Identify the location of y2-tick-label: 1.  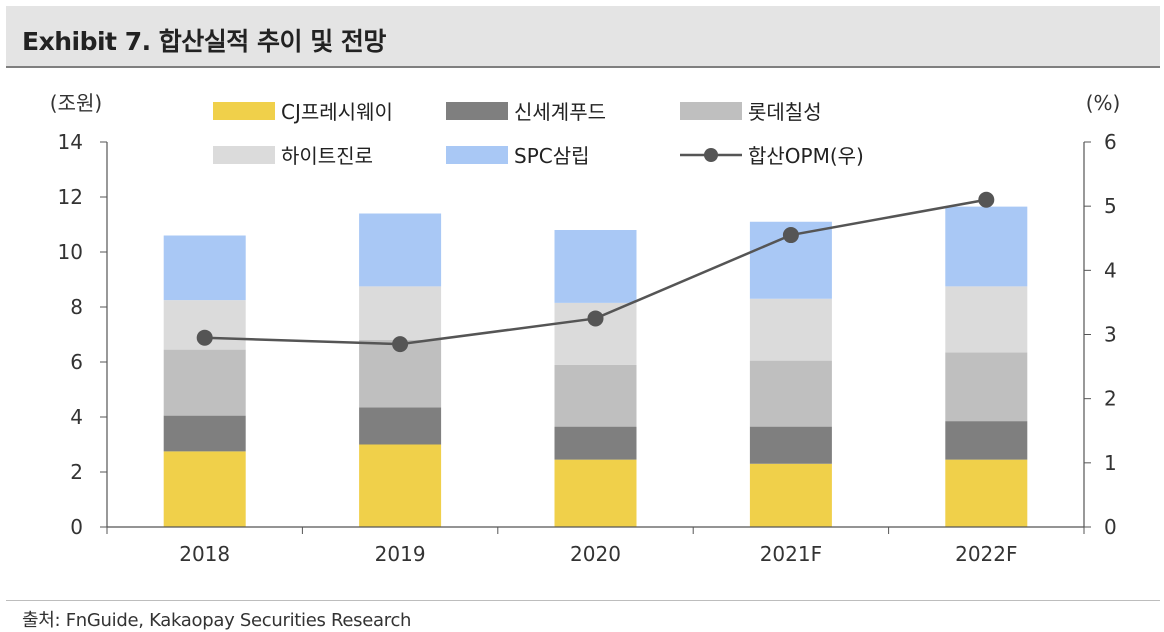
(1110, 463).